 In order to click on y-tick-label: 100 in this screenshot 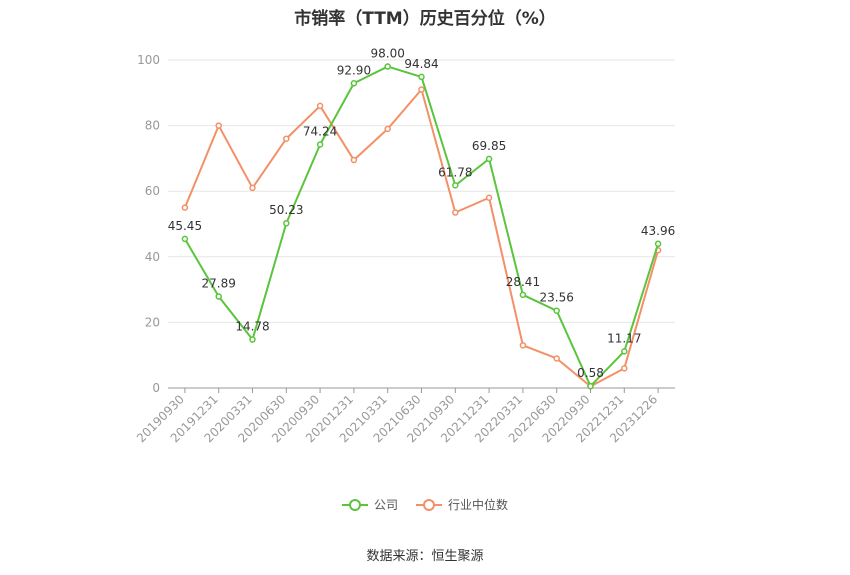, I will do `click(148, 60)`.